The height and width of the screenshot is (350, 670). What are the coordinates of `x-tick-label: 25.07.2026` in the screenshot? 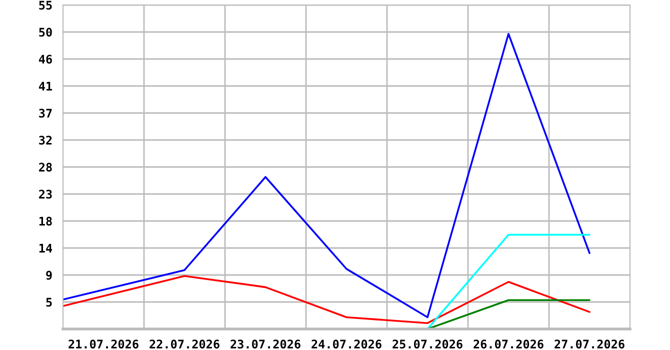 It's located at (427, 344).